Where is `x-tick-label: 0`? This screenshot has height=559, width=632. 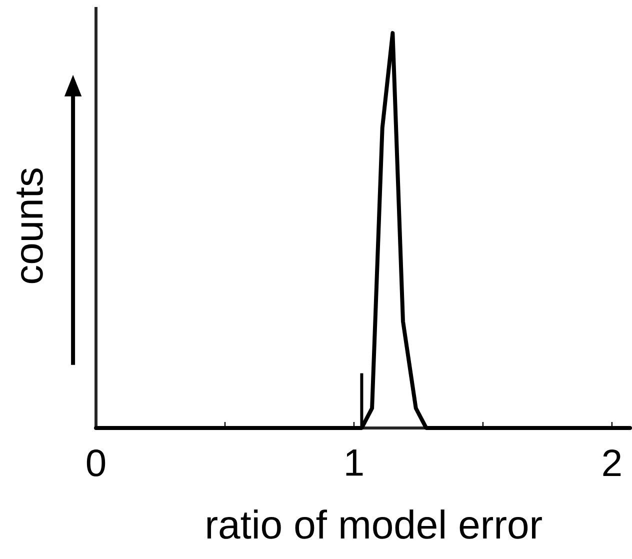
x-tick-label: 0 is located at coordinates (96, 463).